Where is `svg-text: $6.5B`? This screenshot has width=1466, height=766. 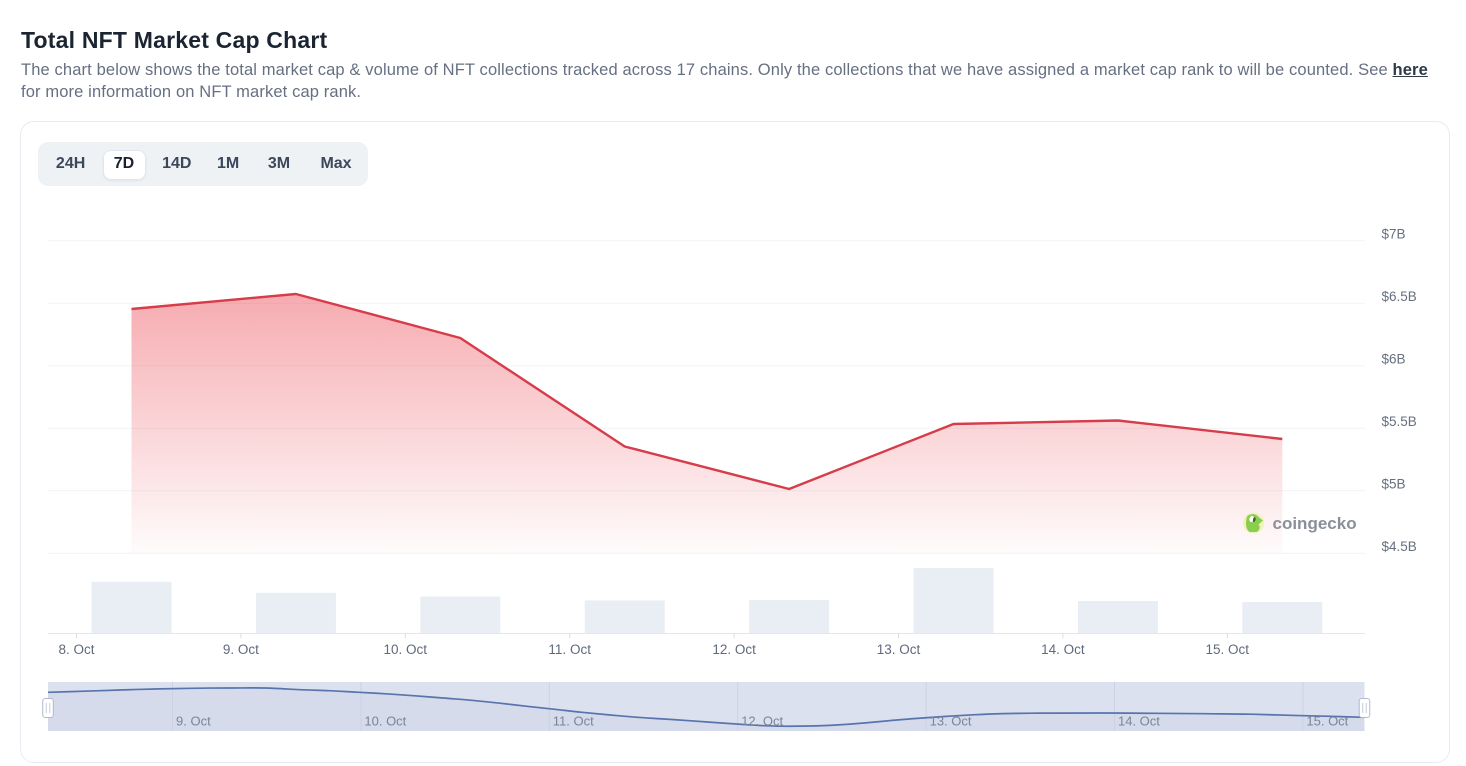 svg-text: $6.5B is located at coordinates (1399, 296).